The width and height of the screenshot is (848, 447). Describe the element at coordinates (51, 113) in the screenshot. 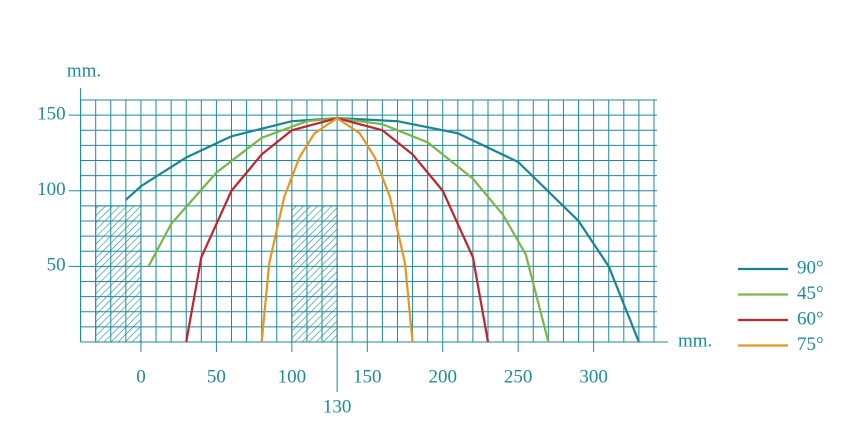

I see `y-tick-label: 150` at that location.